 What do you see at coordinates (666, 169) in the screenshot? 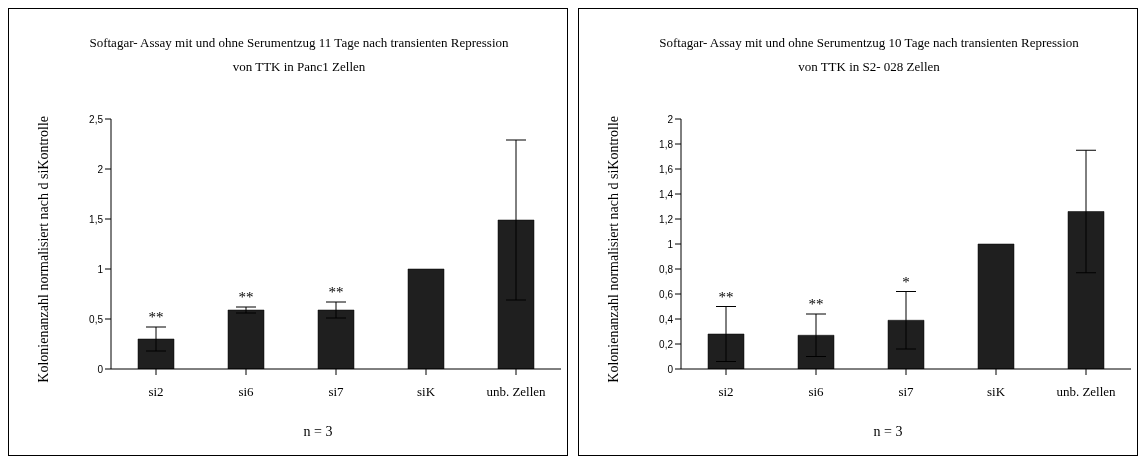
I see `y-tick-label: 1,6` at bounding box center [666, 169].